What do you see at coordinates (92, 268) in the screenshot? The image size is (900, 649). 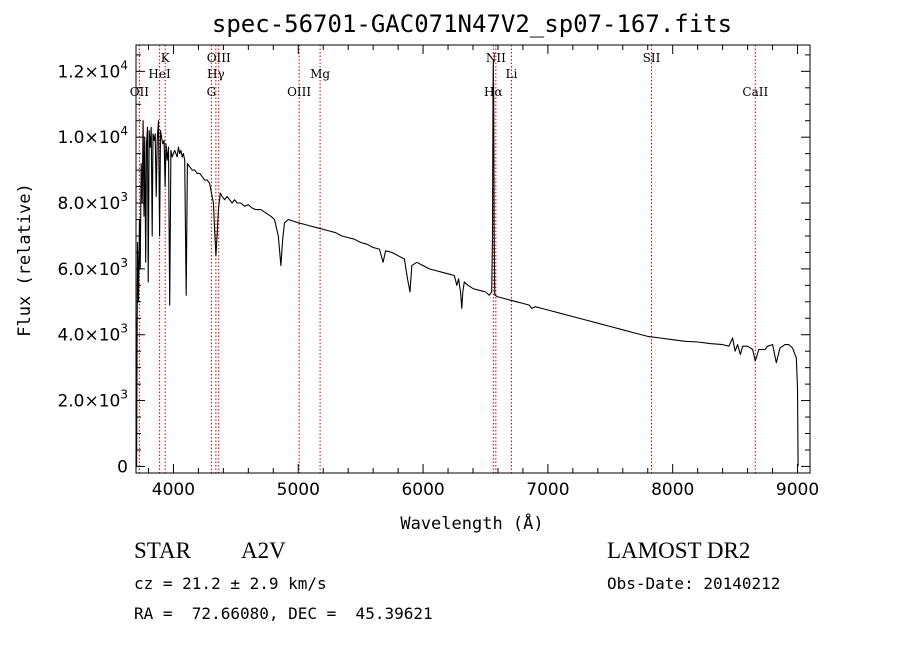 I see `y-tick-label: 6.0×10³` at bounding box center [92, 268].